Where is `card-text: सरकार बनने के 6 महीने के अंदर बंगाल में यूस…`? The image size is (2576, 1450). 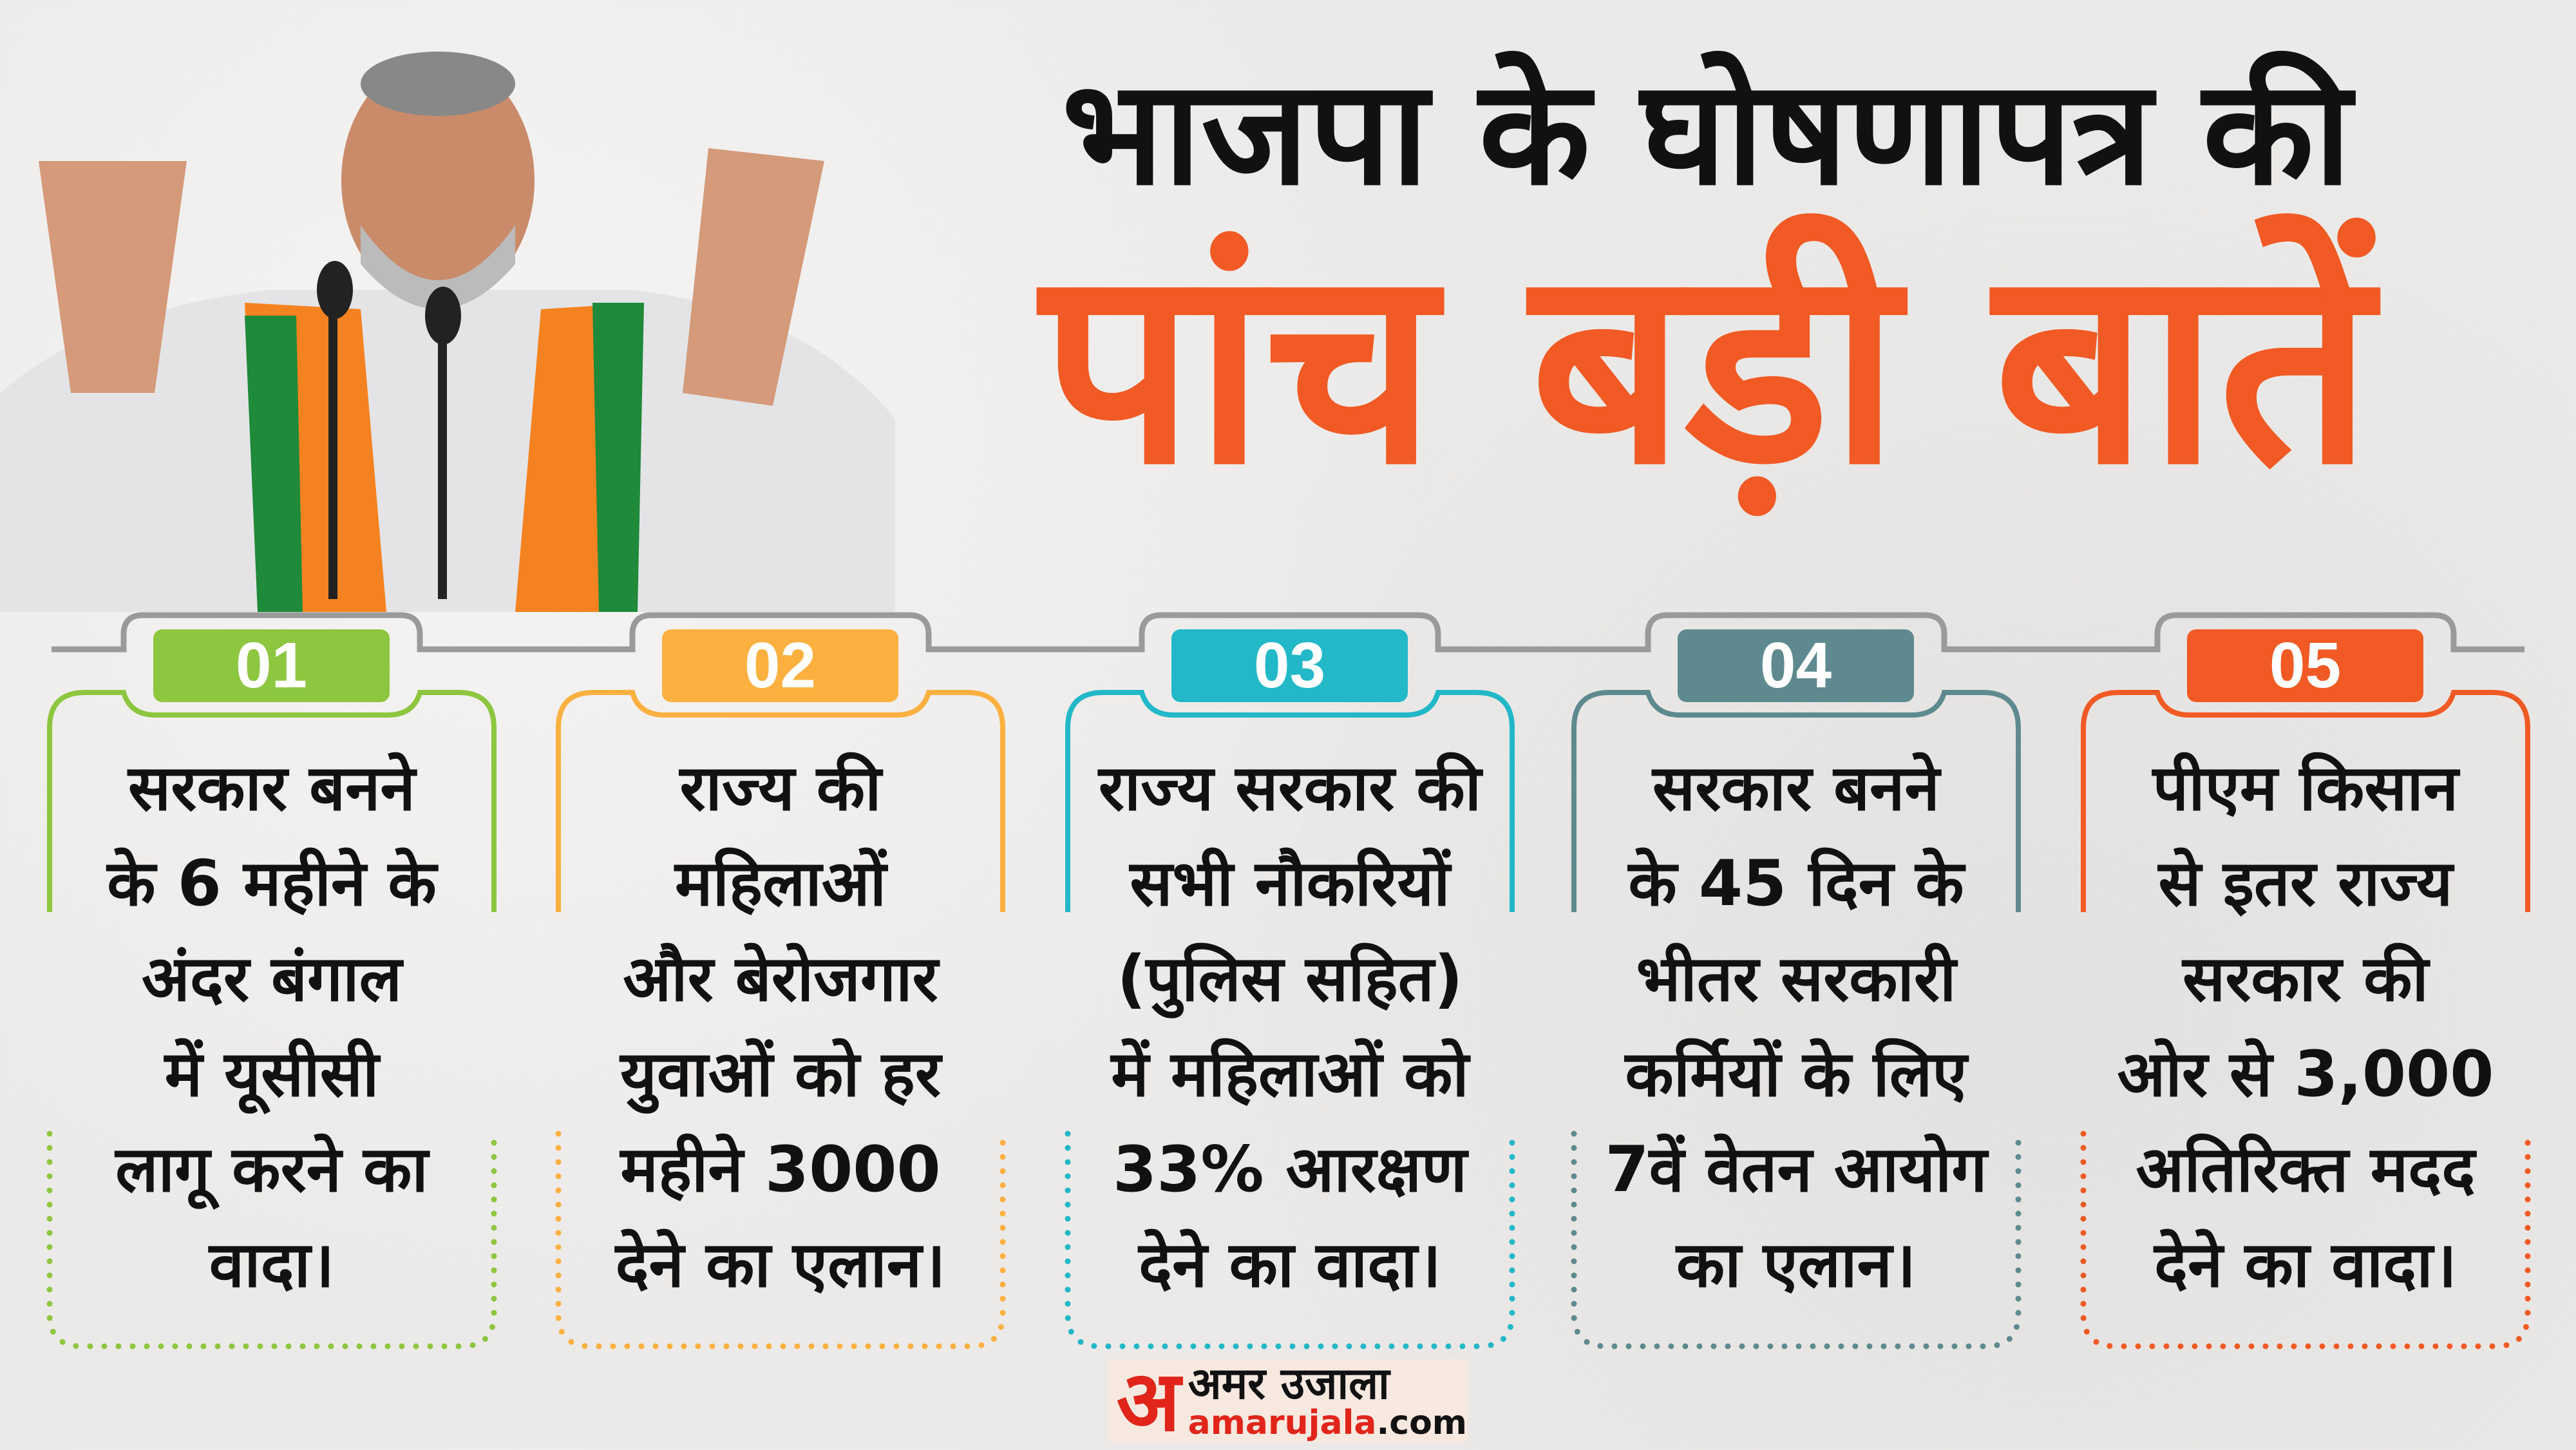 card-text: सरकार बनने के 6 महीने के अंदर बंगाल में यूस… is located at coordinates (272, 1027).